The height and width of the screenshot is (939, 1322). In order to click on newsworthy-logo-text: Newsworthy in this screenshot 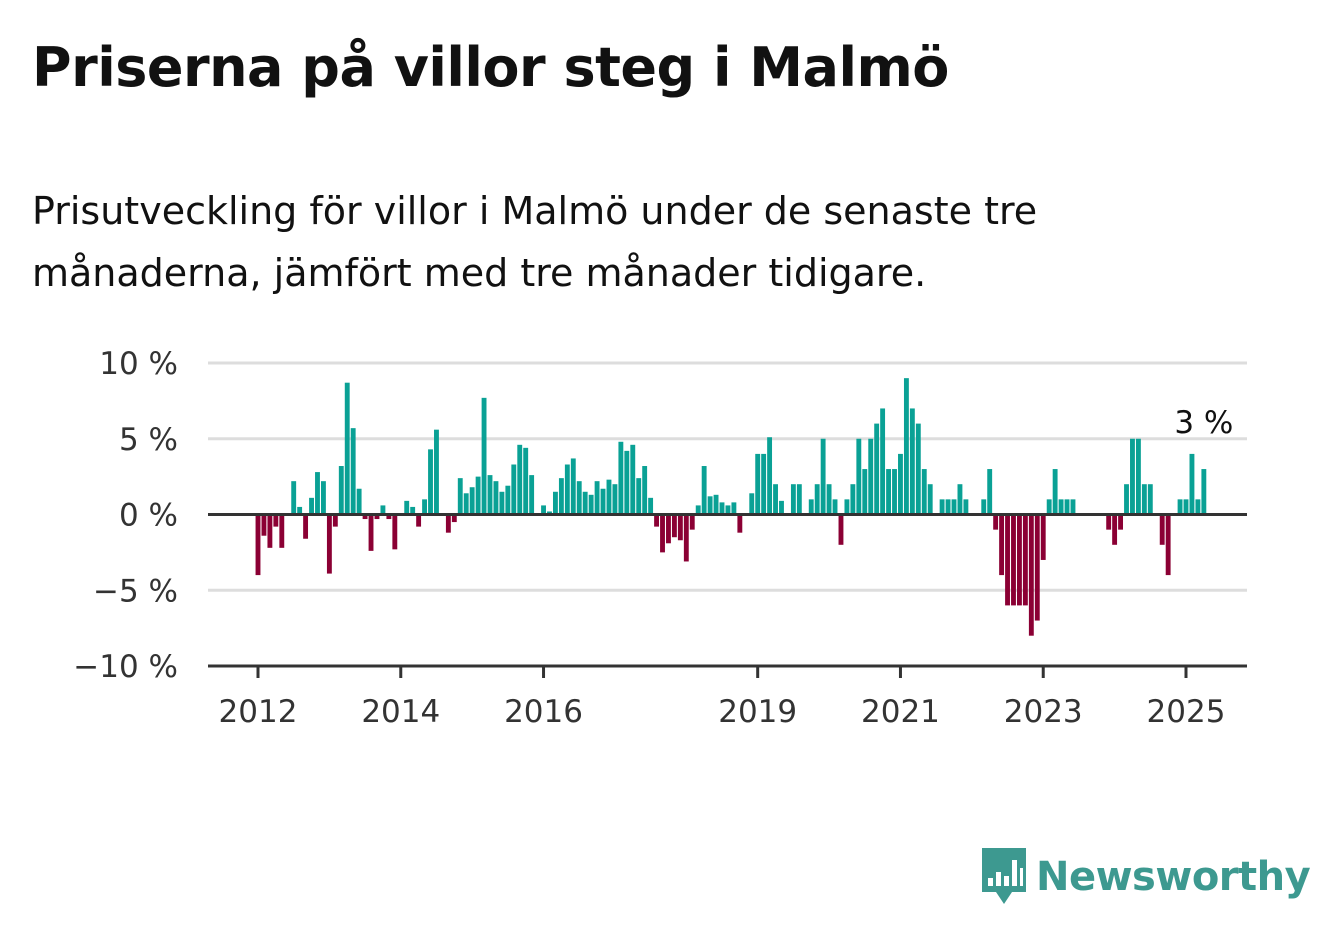, I will do `click(1173, 877)`.